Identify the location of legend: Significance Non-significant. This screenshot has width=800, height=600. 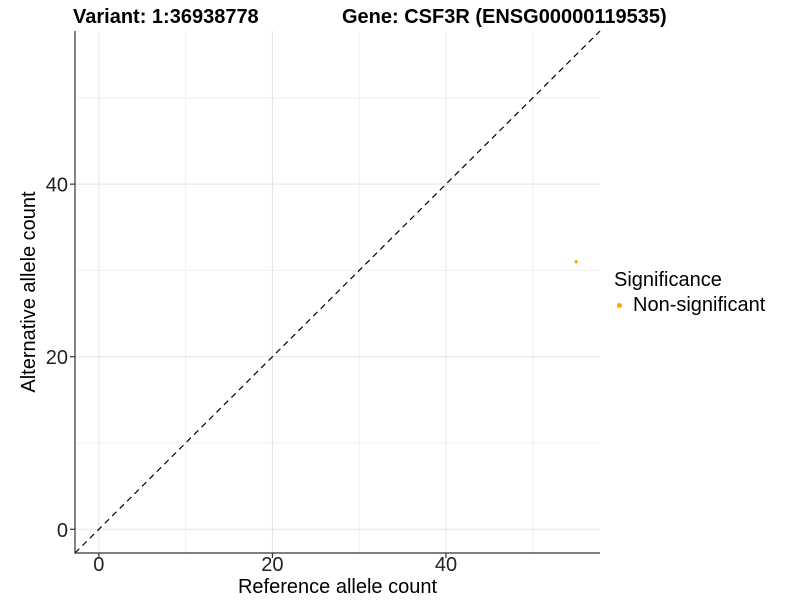
(689, 292).